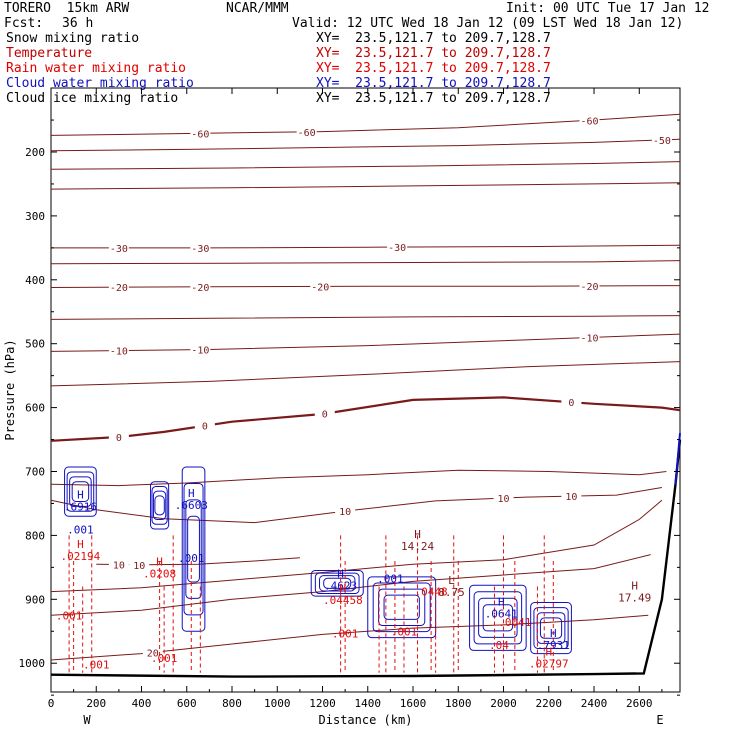  I want to click on x-tick-label: 1800, so click(458, 703).